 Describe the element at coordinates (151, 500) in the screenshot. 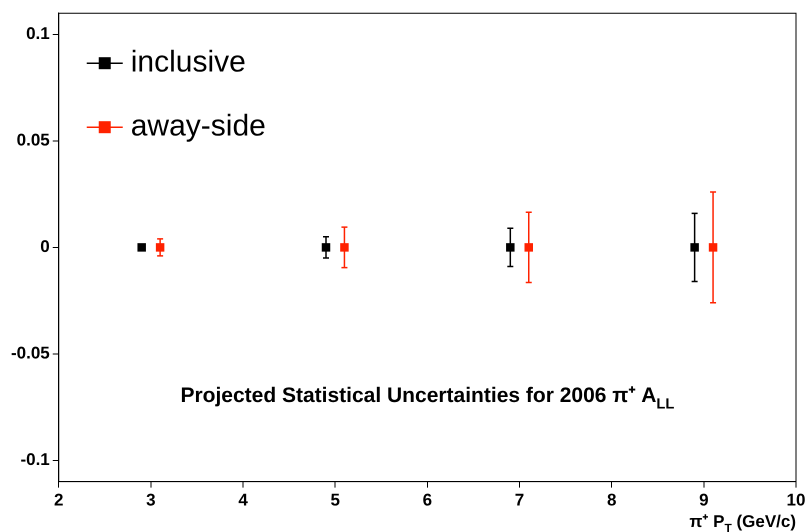

I see `x-tick-label: 3` at that location.